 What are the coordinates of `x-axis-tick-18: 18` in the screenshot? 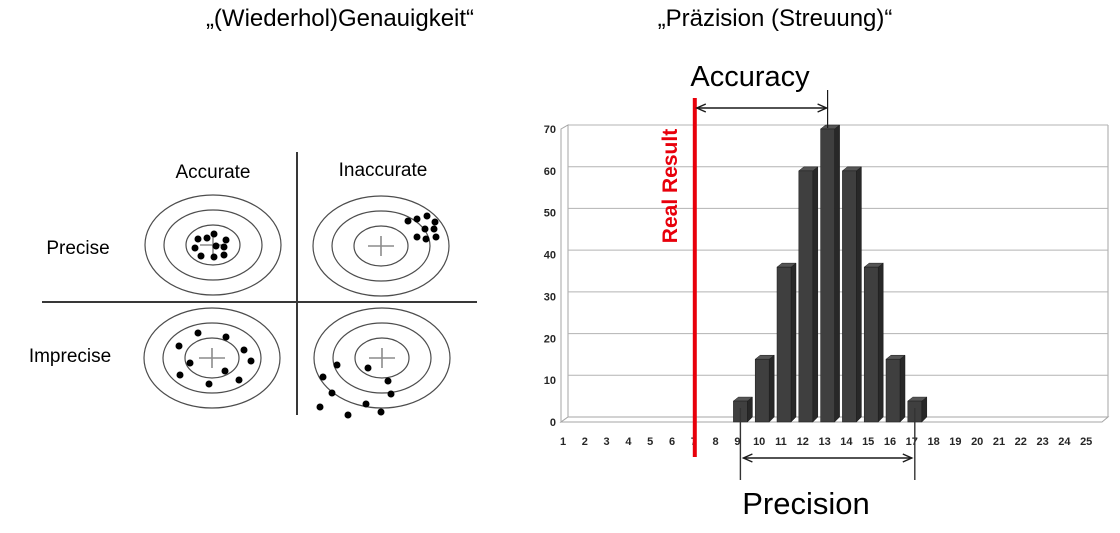 It's located at (933, 442).